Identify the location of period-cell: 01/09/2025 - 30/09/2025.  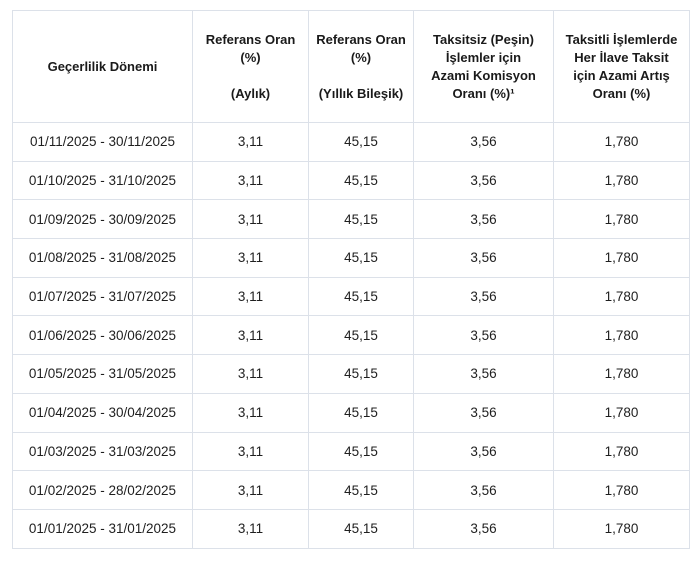
(102, 219).